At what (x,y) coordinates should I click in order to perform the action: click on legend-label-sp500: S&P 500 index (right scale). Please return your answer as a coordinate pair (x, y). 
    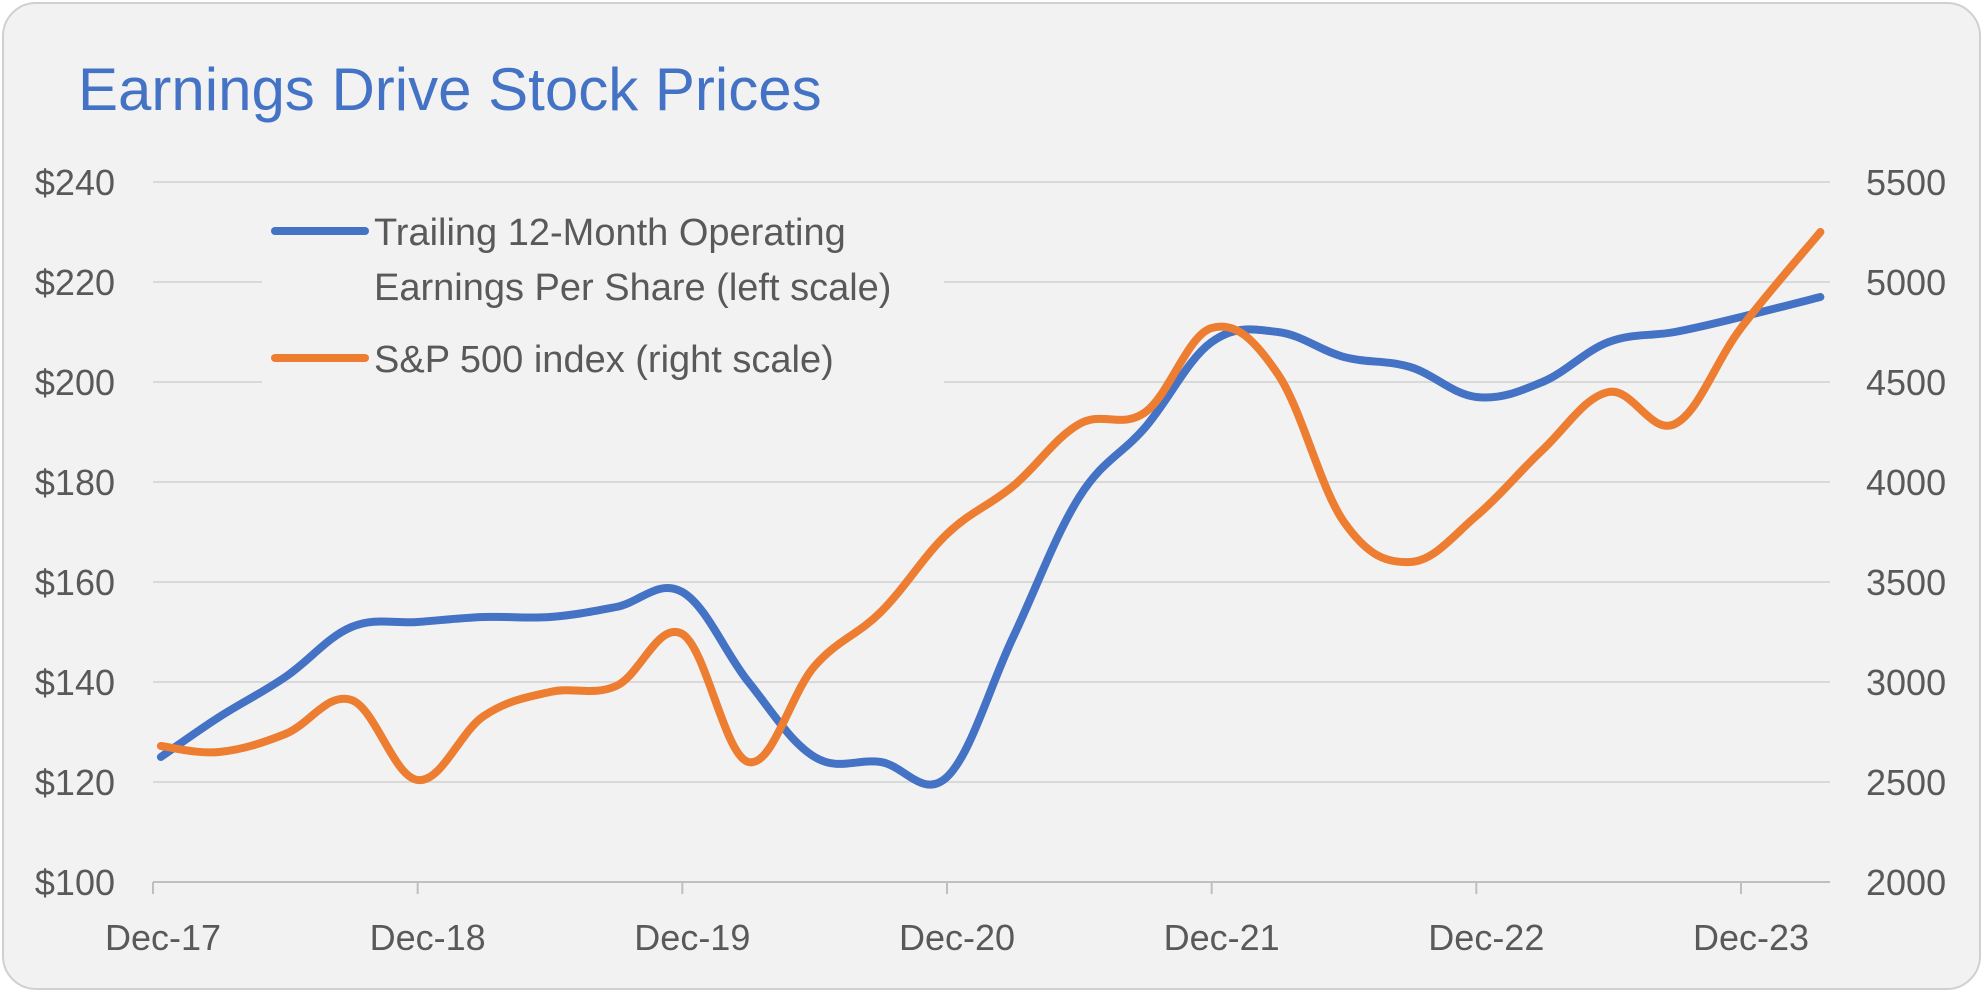
    Looking at the image, I should click on (604, 360).